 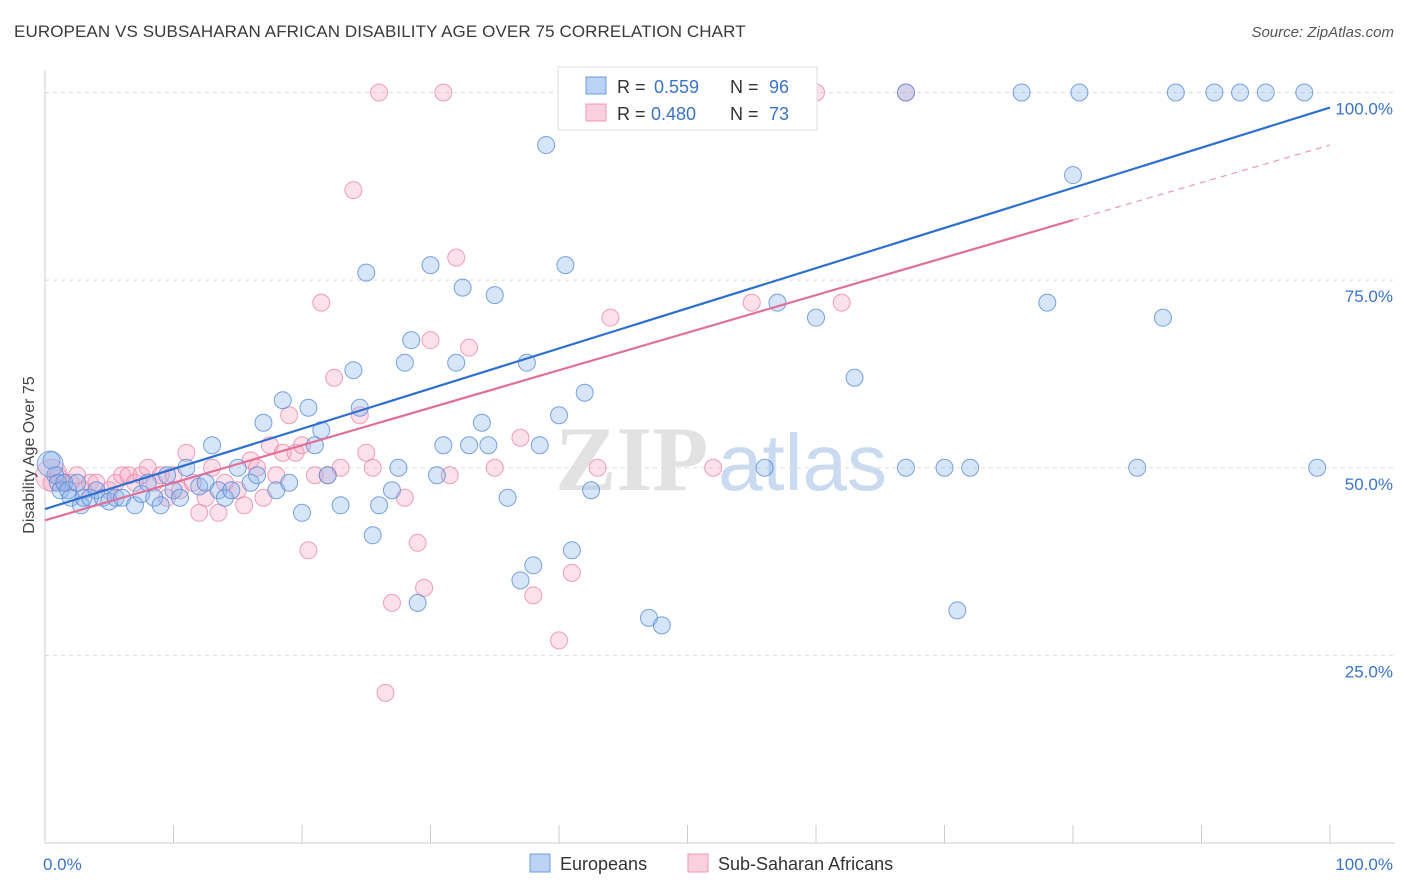 I want to click on bottom-legend-africans: Sub-Saharan Africans, so click(x=805, y=864).